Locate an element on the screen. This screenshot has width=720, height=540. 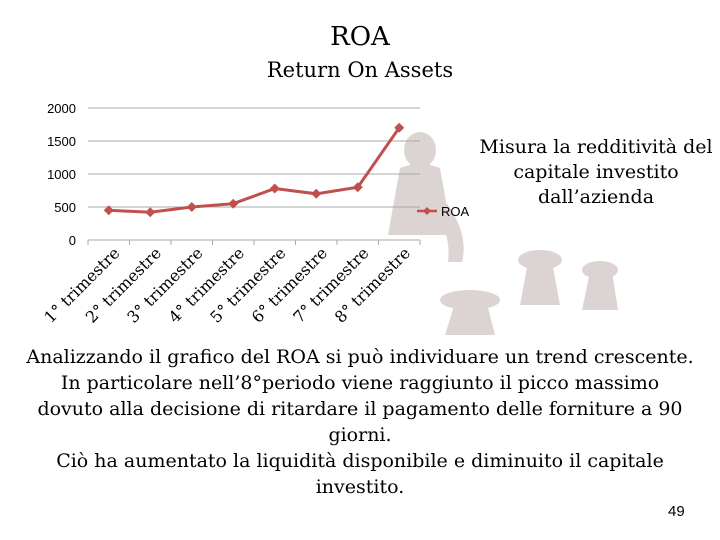
y-tick-label: 500 is located at coordinates (65, 207).